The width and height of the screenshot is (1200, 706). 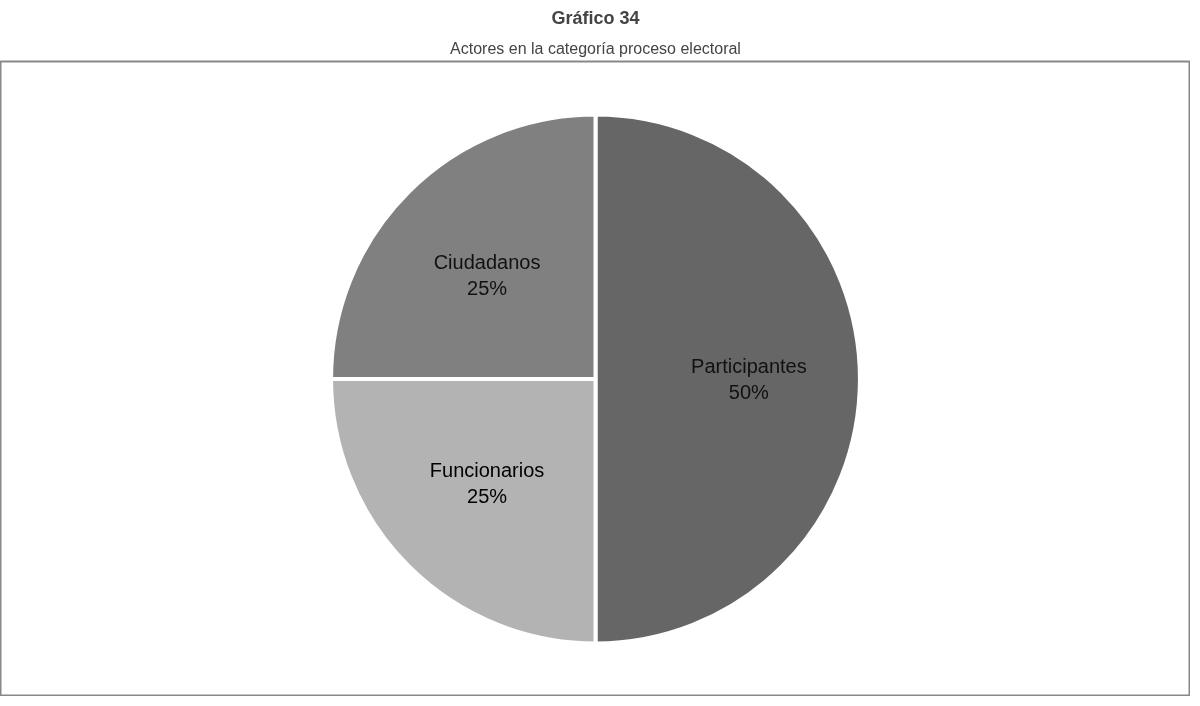 I want to click on slice-label: Ciudadanos, so click(x=487, y=261).